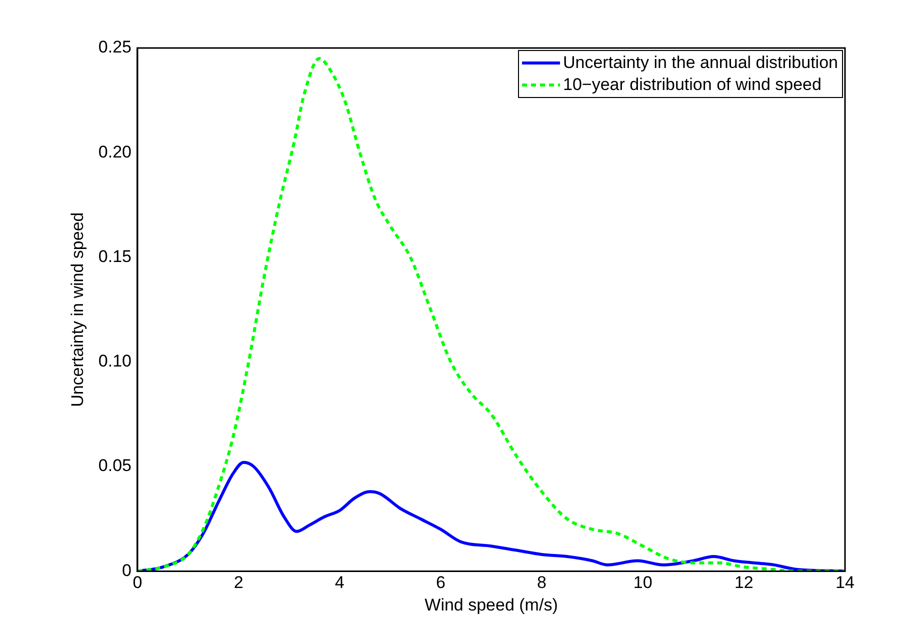 The width and height of the screenshot is (913, 642). Describe the element at coordinates (339, 582) in the screenshot. I see `x-tick-label: 4` at that location.